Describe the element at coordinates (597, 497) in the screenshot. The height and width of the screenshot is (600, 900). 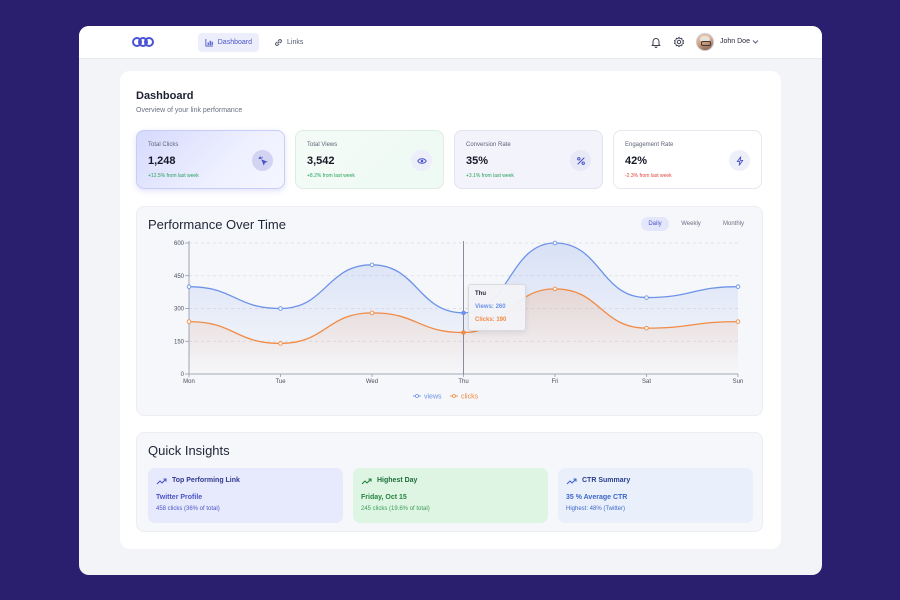
I see `insight-main: 35 % Average CTR` at that location.